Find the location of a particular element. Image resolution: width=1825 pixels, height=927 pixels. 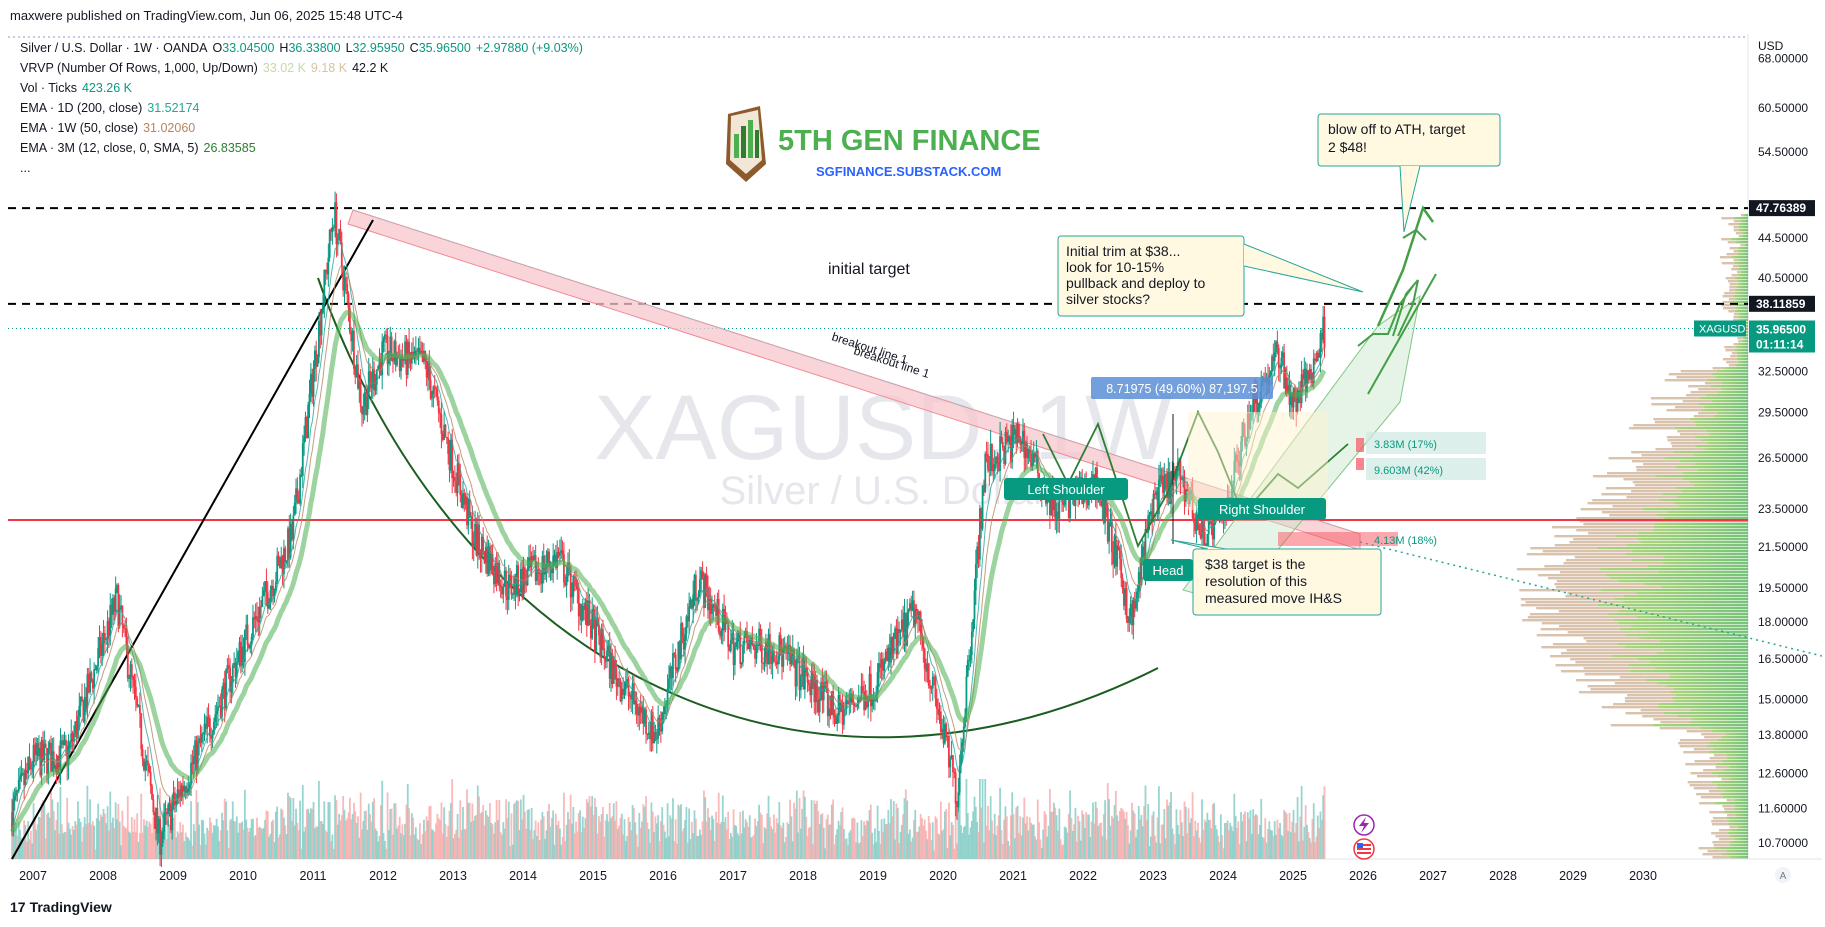

legend-ema3-row: EMA · 3M (12, close, 0, SMA, 5) 26.83585 is located at coordinates (304, 148).